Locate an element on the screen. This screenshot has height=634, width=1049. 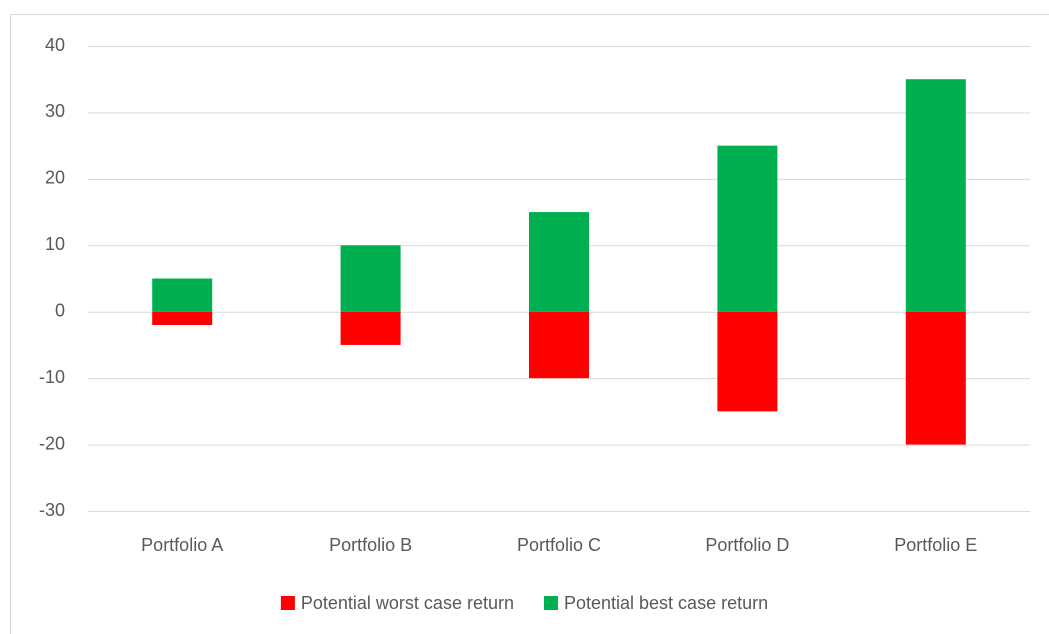
y-tick-label: -10 is located at coordinates (52, 377).